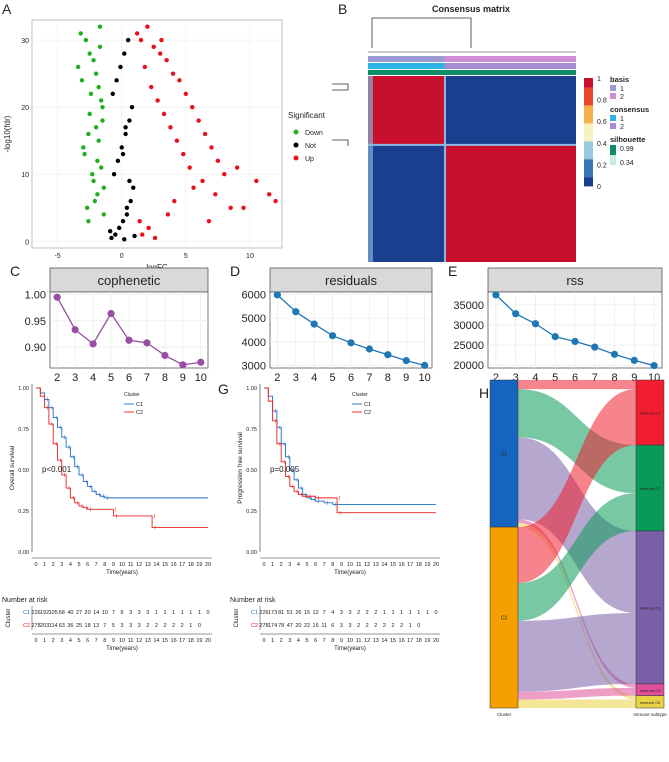 This screenshot has height=762, width=669. Describe the element at coordinates (96, 613) in the screenshot. I see `risk-count: 14` at that location.